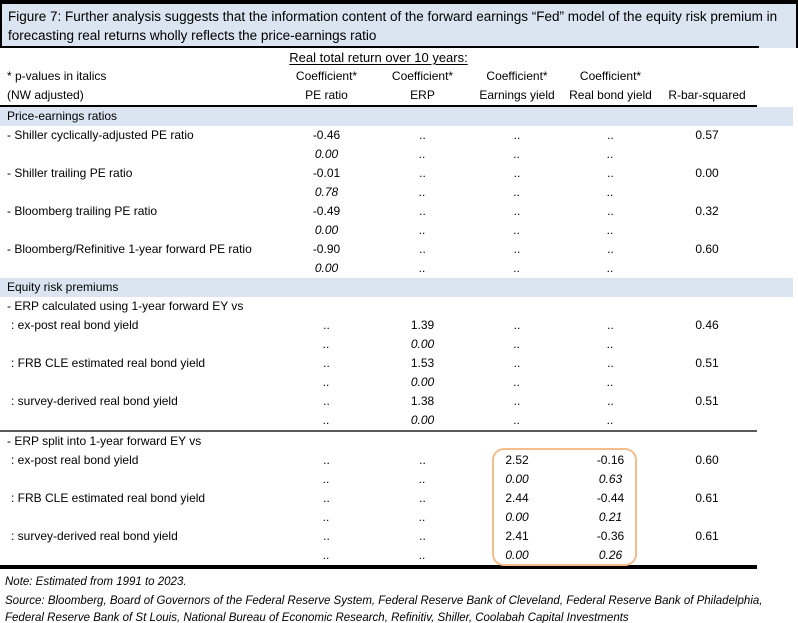 Image resolution: width=798 pixels, height=623 pixels. I want to click on value-cell: 1.53, so click(422, 363).